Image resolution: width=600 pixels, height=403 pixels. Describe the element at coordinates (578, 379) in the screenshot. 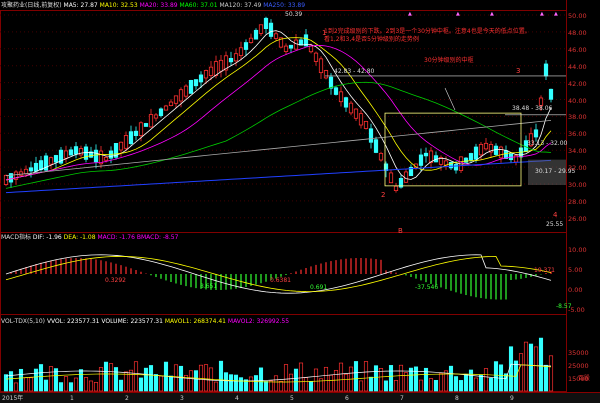

I see `axis-tick: 15000` at that location.